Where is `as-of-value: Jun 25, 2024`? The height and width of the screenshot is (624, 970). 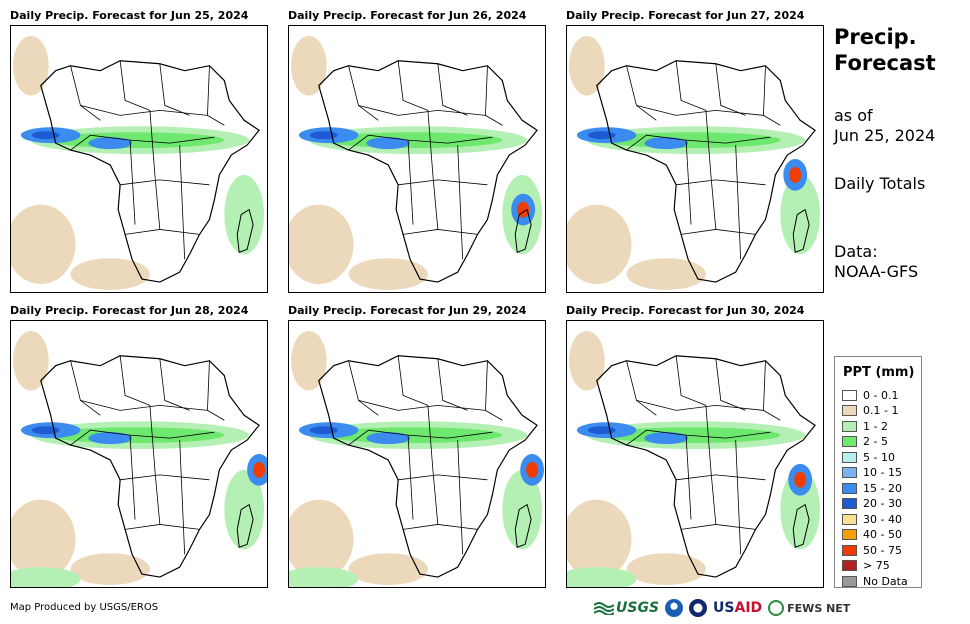
as-of-value: Jun 25, 2024 is located at coordinates (885, 135).